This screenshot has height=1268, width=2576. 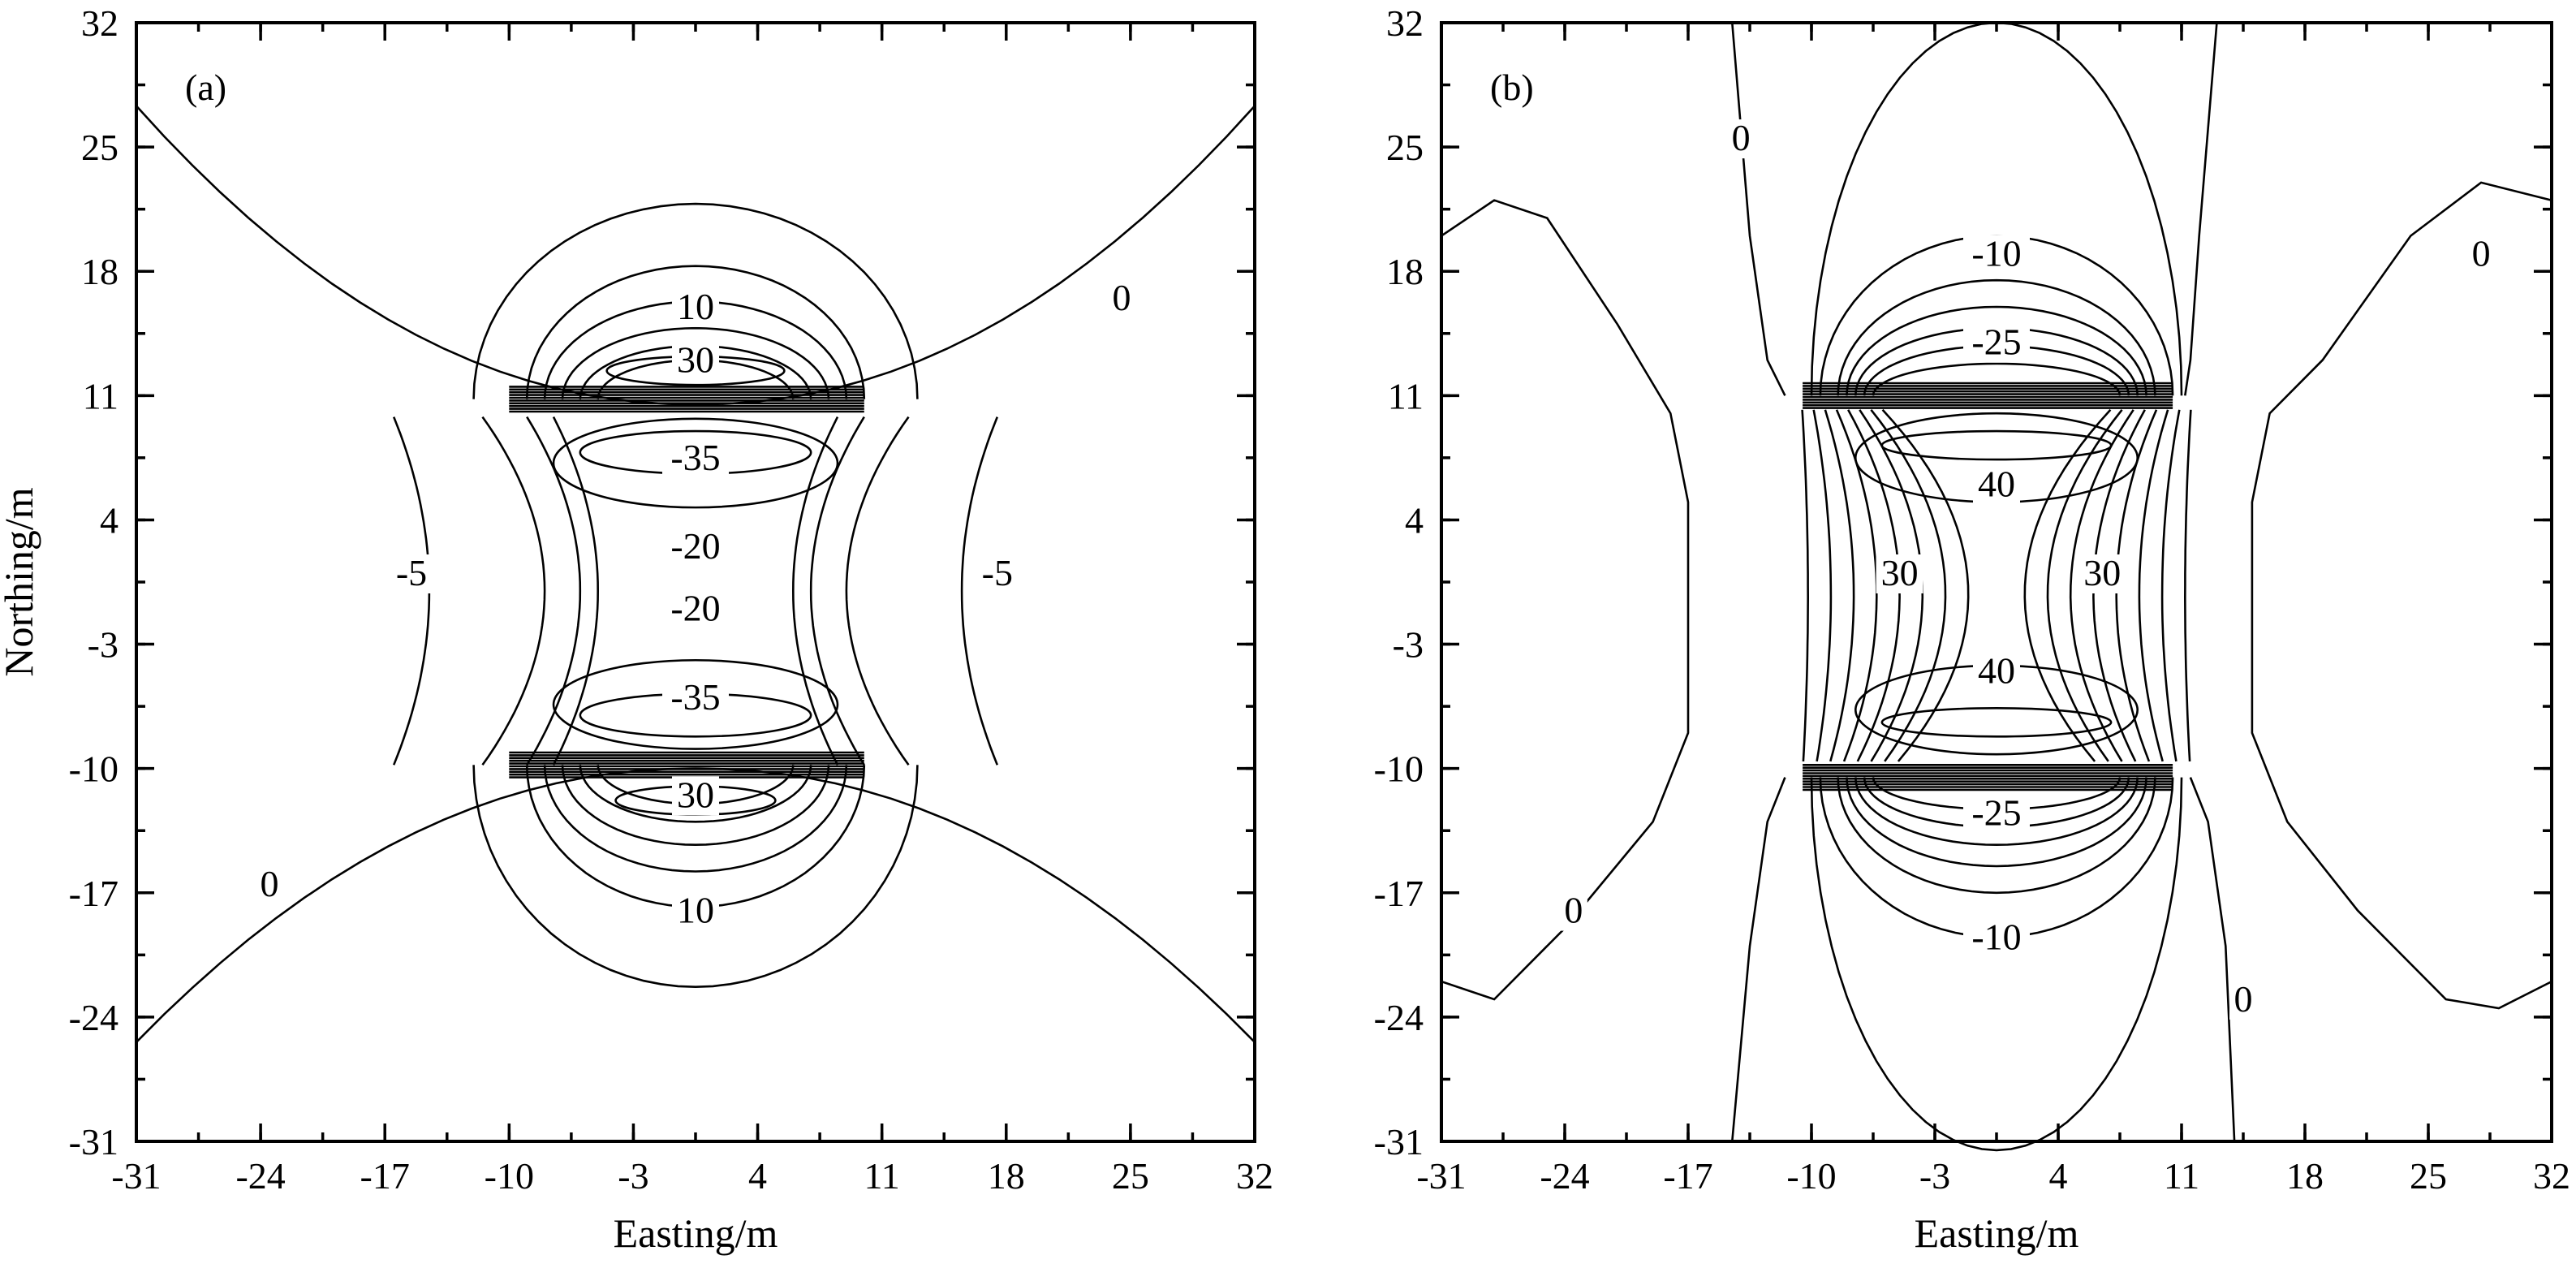 I want to click on contour-pos-ring, so click(x=1996, y=722).